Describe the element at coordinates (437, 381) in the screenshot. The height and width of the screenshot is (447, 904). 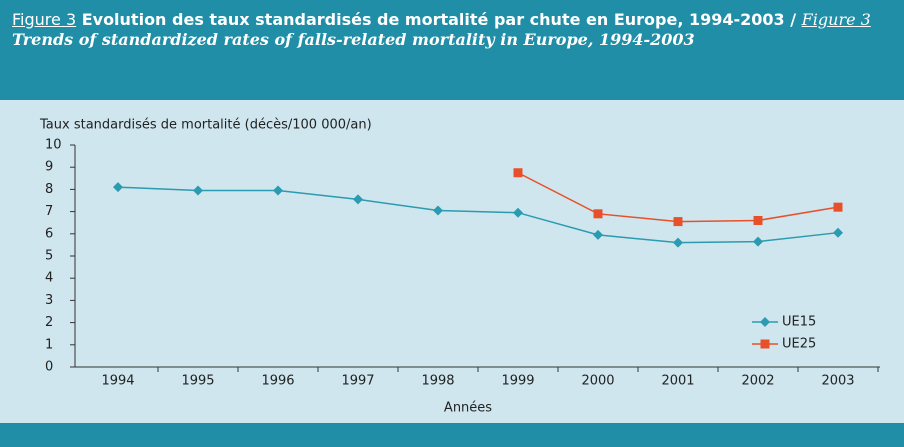
I see `x-tick-label: 1998` at that location.